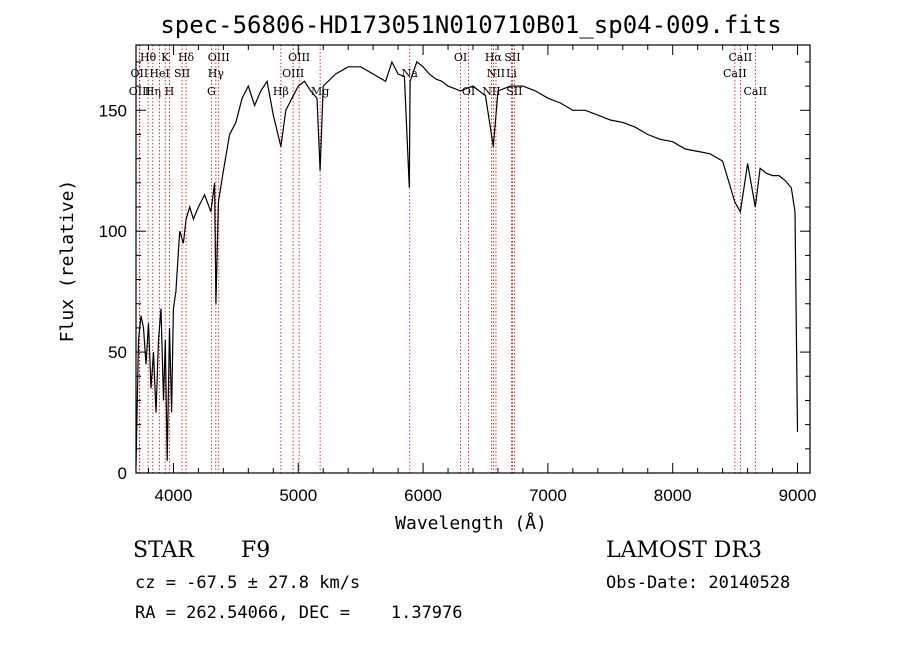 This screenshot has width=900, height=649. Describe the element at coordinates (113, 110) in the screenshot. I see `y-tick-label: 150` at that location.